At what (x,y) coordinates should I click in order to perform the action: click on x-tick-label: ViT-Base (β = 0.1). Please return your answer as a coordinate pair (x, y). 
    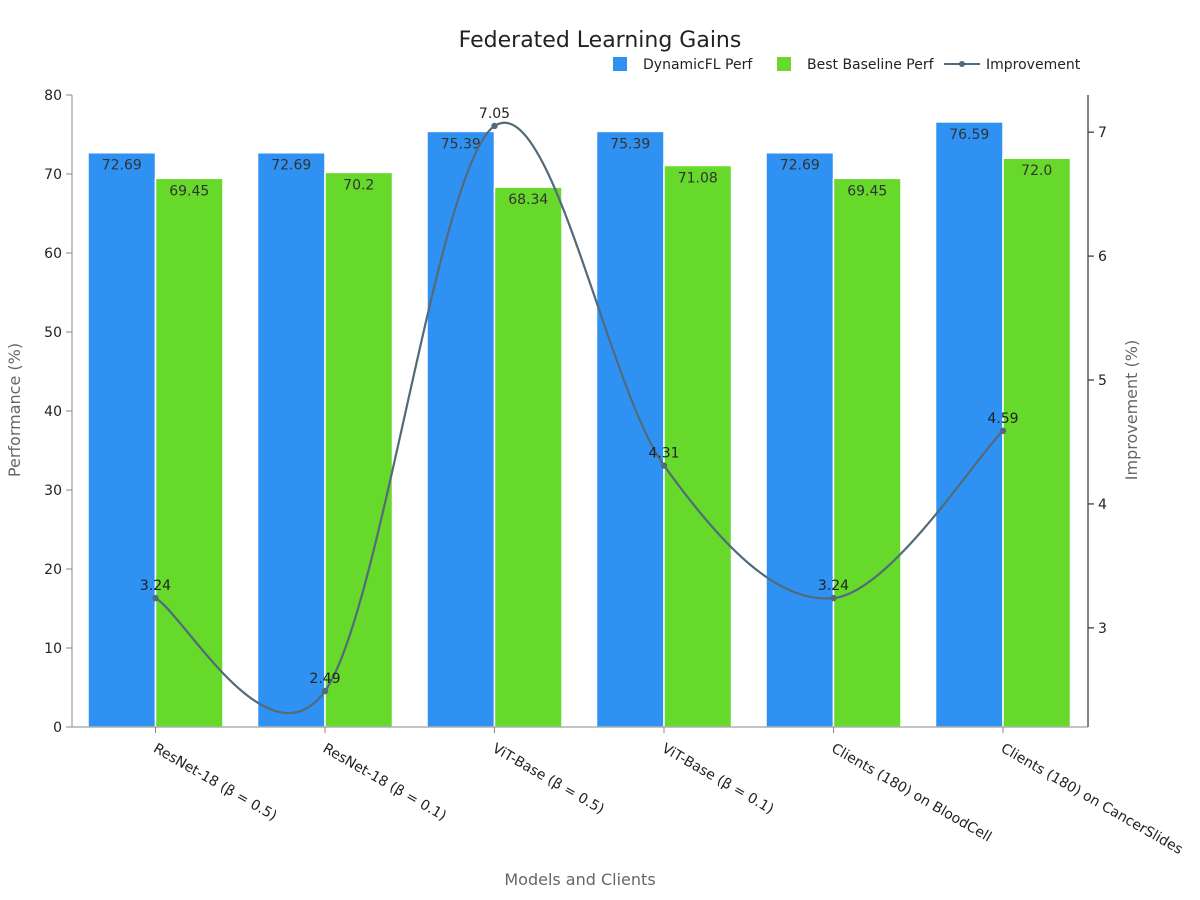
    Looking at the image, I should click on (717, 779).